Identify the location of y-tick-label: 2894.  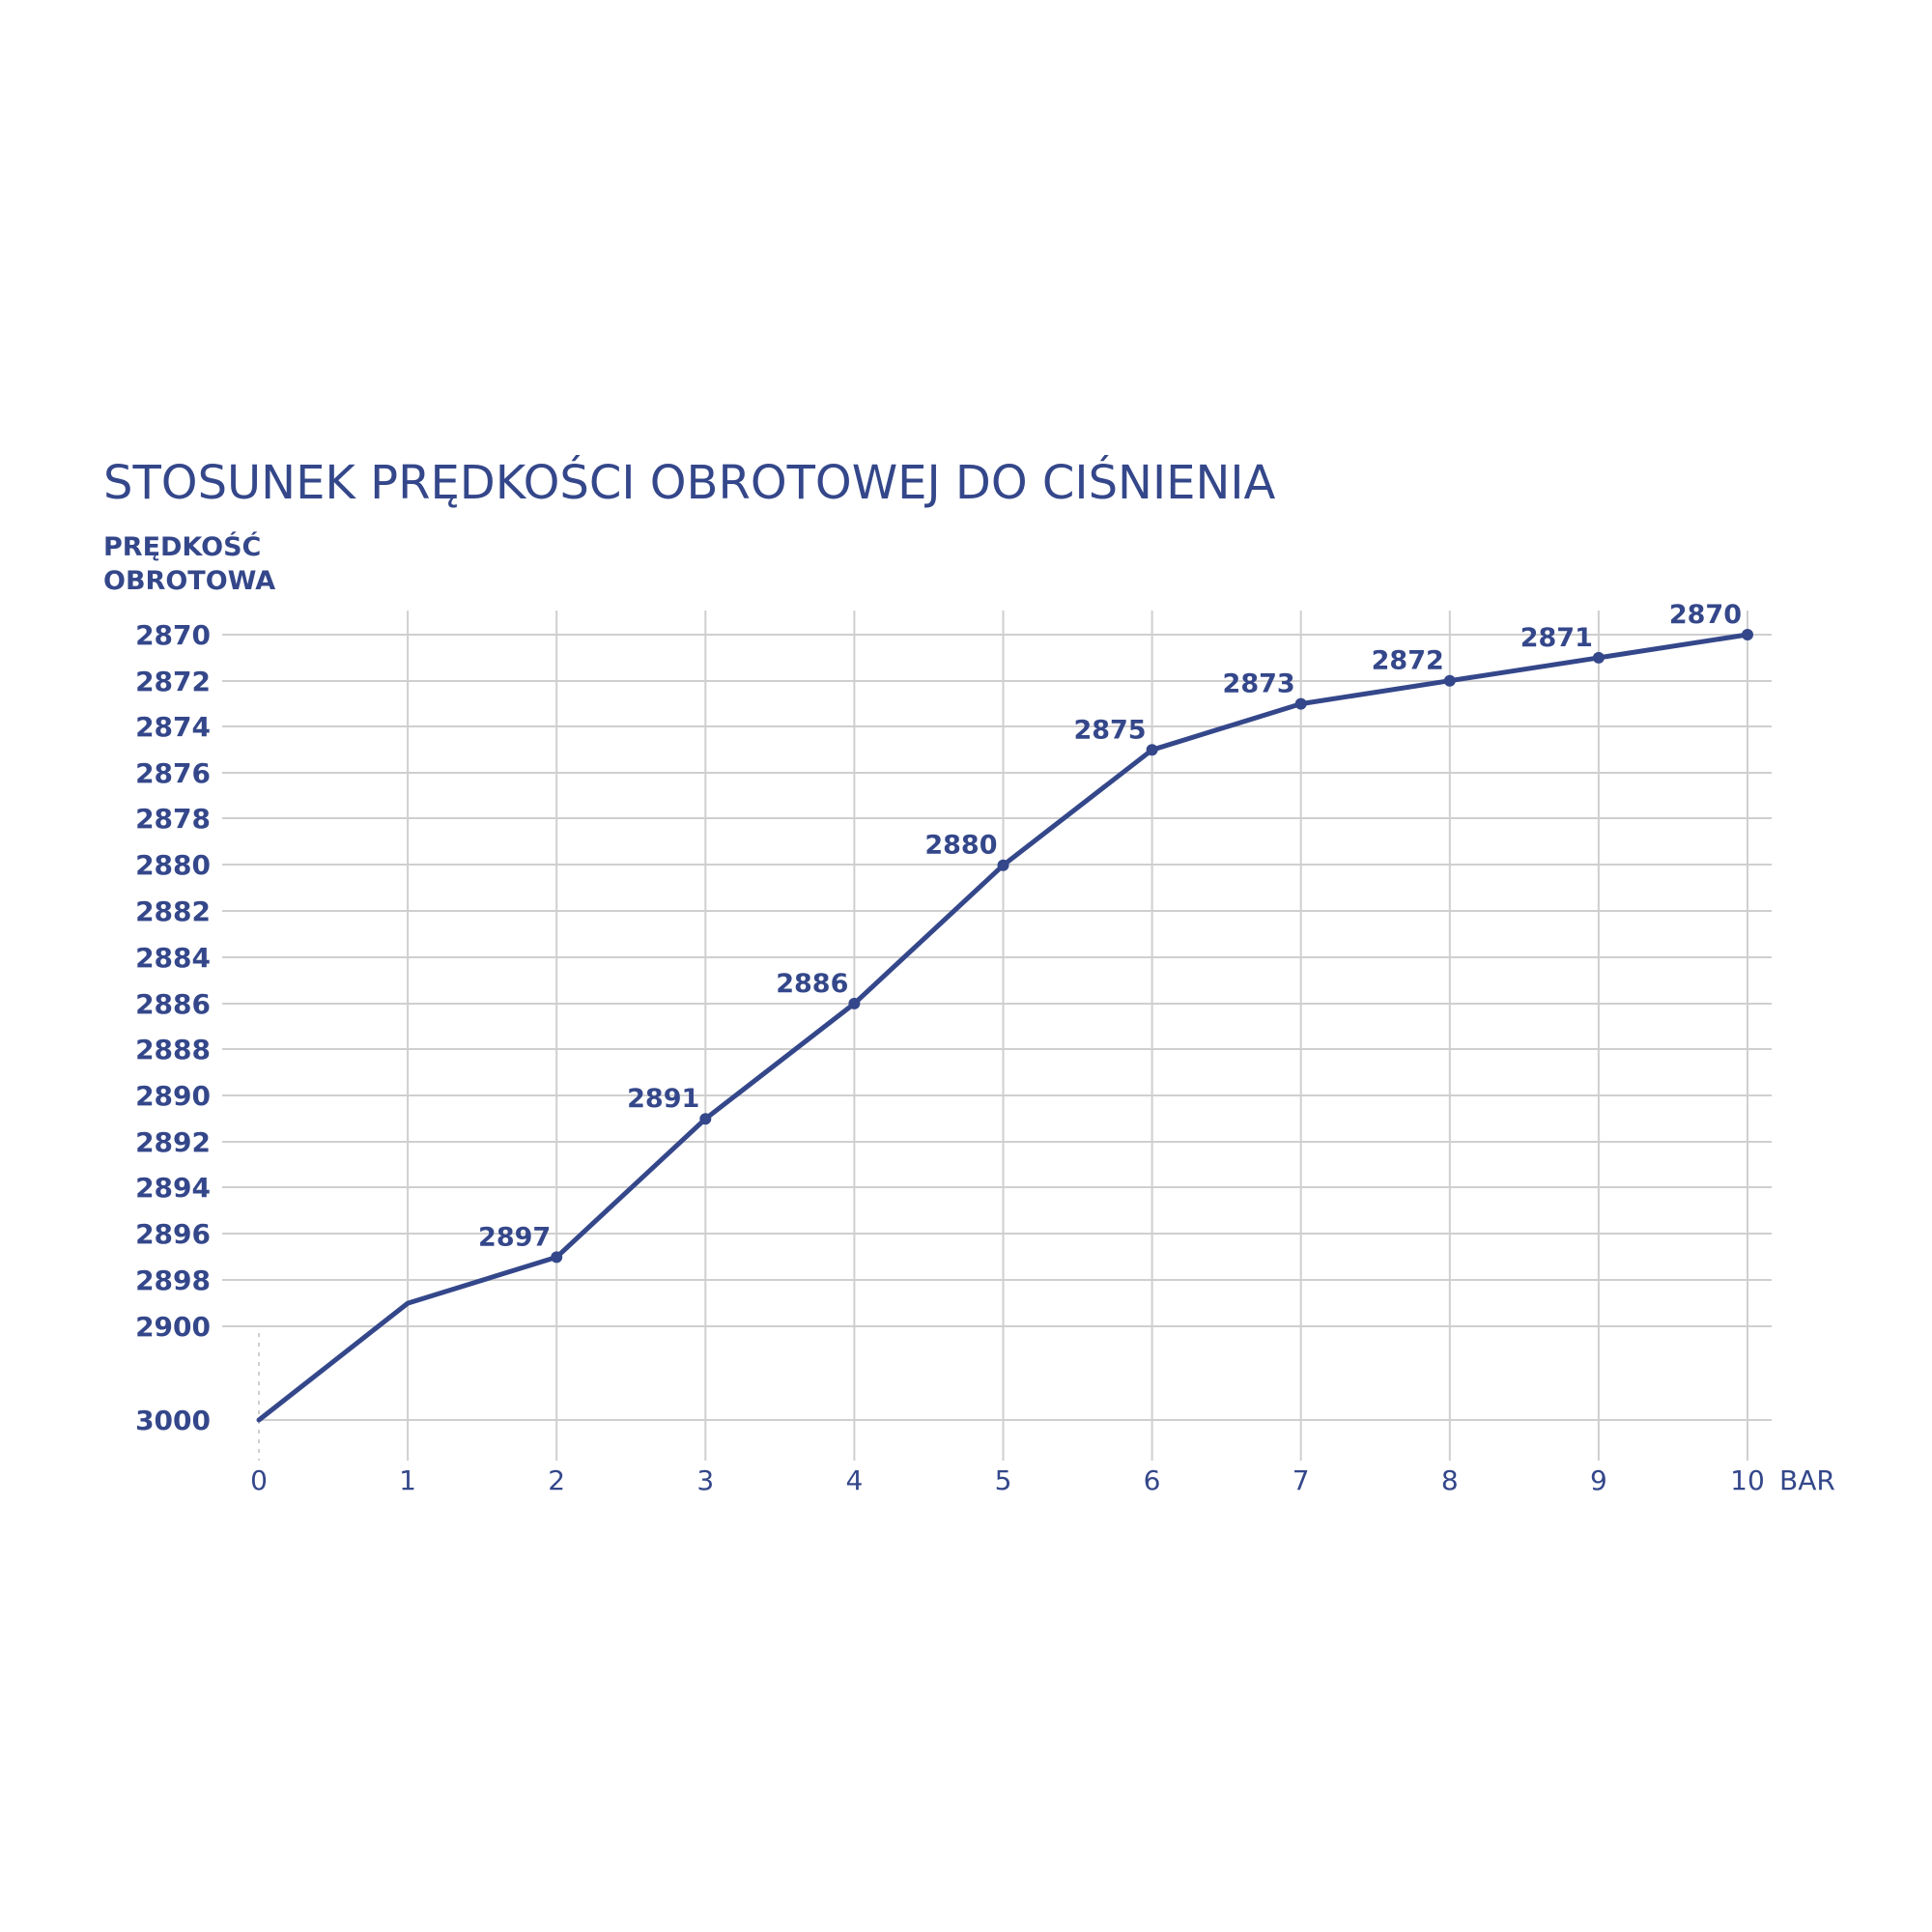
(173, 1188).